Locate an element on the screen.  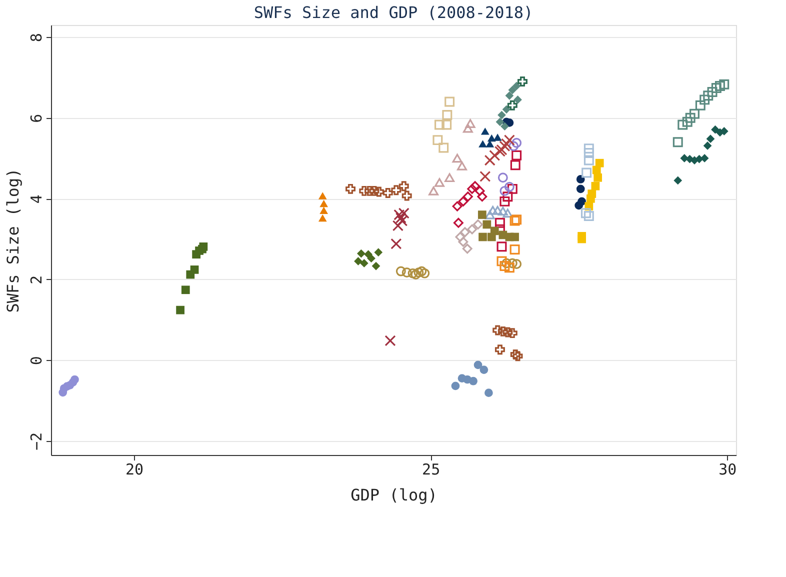
x-axis-title: GDP (log) is located at coordinates (394, 495).